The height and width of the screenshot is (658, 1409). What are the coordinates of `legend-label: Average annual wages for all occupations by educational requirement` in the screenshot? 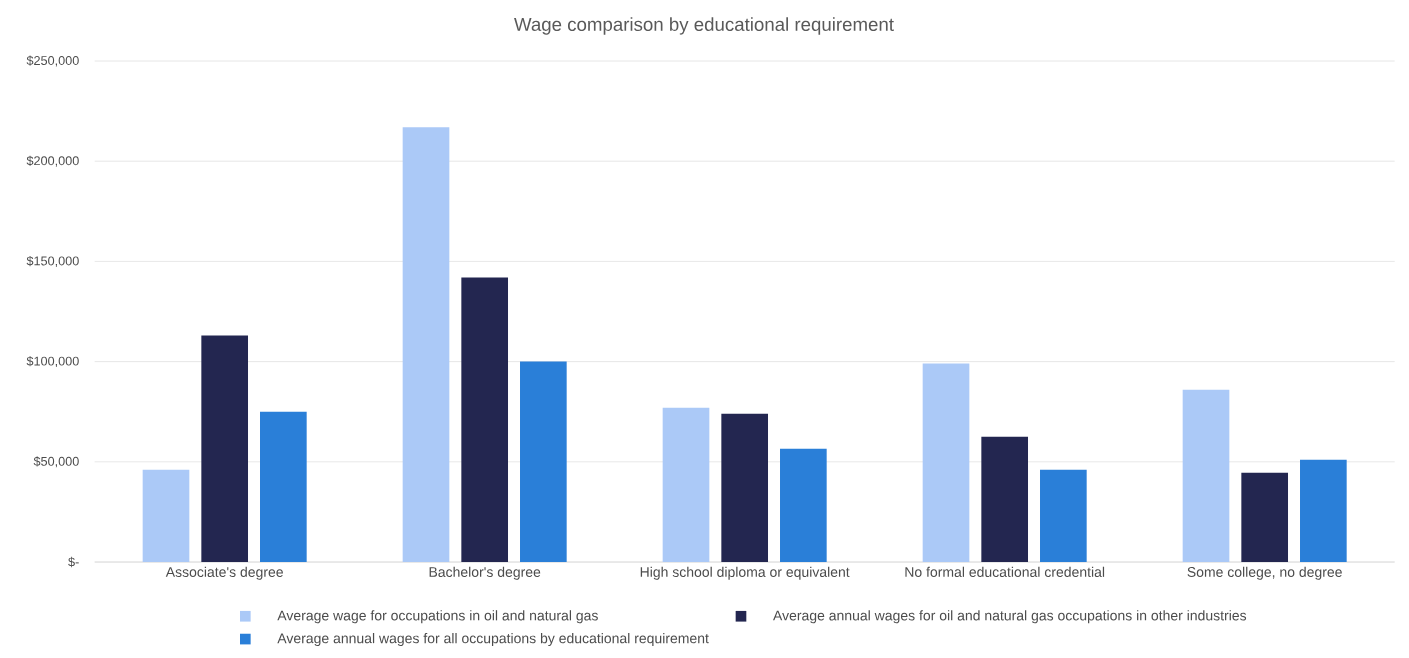 It's located at (493, 640).